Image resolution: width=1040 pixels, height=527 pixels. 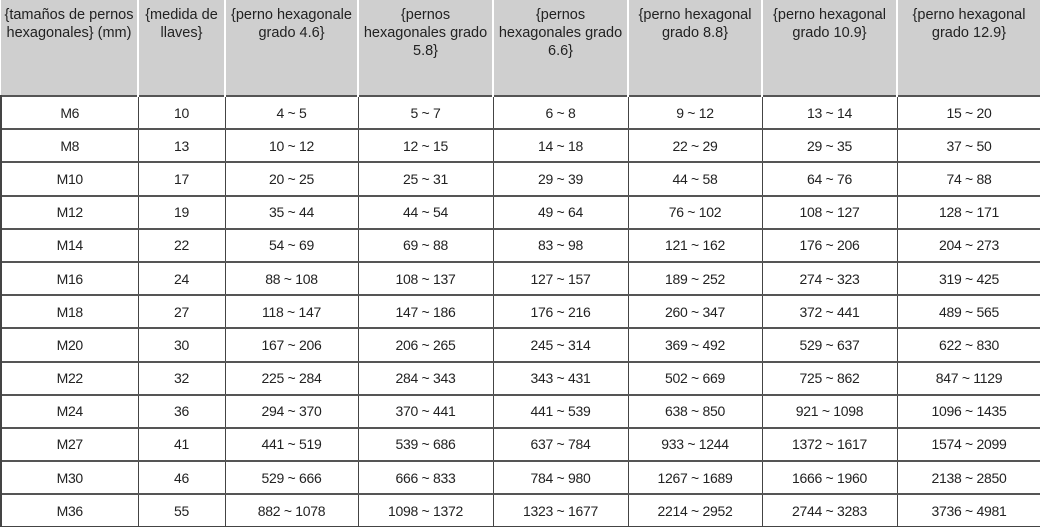 I want to click on table-cell: 921 ~ 1098, so click(x=829, y=411).